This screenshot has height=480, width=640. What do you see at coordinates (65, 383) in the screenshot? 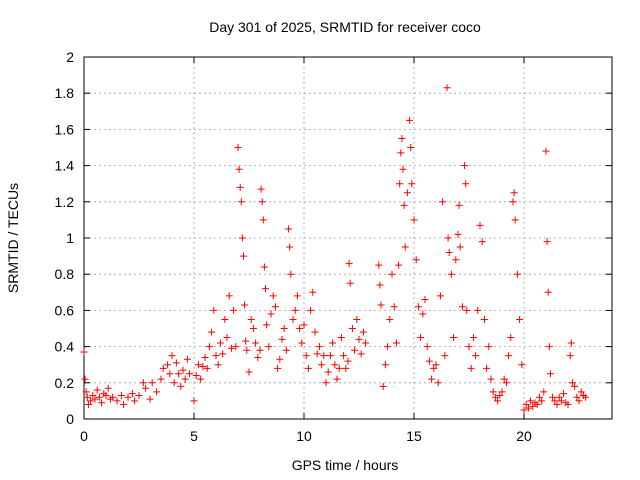
I see `y-tick-label: 0.2` at bounding box center [65, 383].